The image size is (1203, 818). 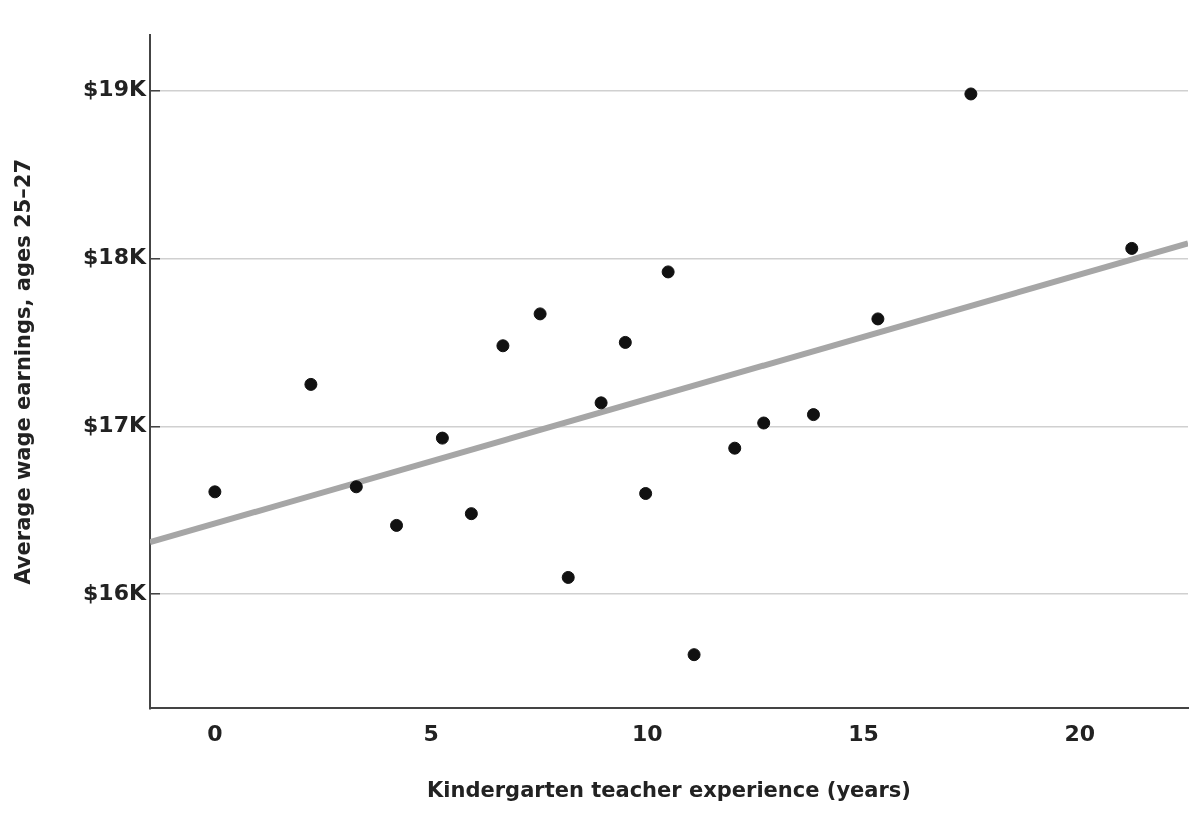 I want to click on y-axis-title: Average wage earnings, ages 25–27, so click(x=23, y=372).